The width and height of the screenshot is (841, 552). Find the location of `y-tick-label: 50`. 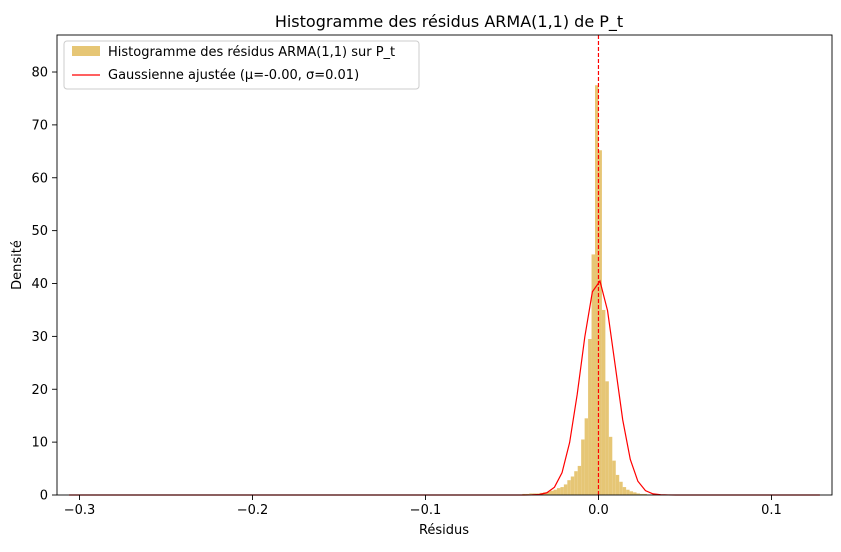

y-tick-label: 50 is located at coordinates (39, 231).